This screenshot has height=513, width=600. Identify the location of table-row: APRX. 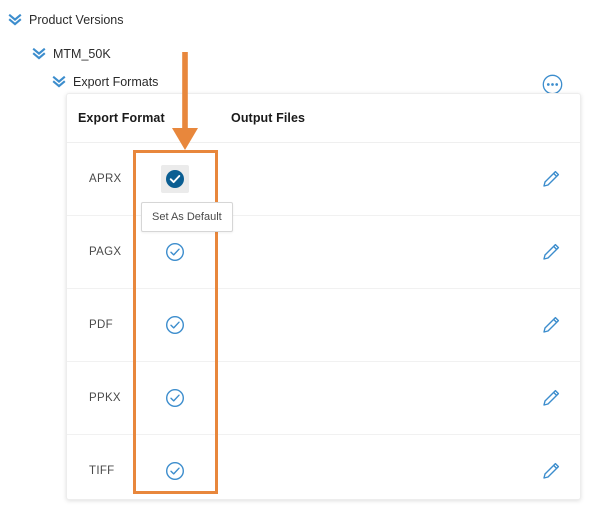
(323, 179).